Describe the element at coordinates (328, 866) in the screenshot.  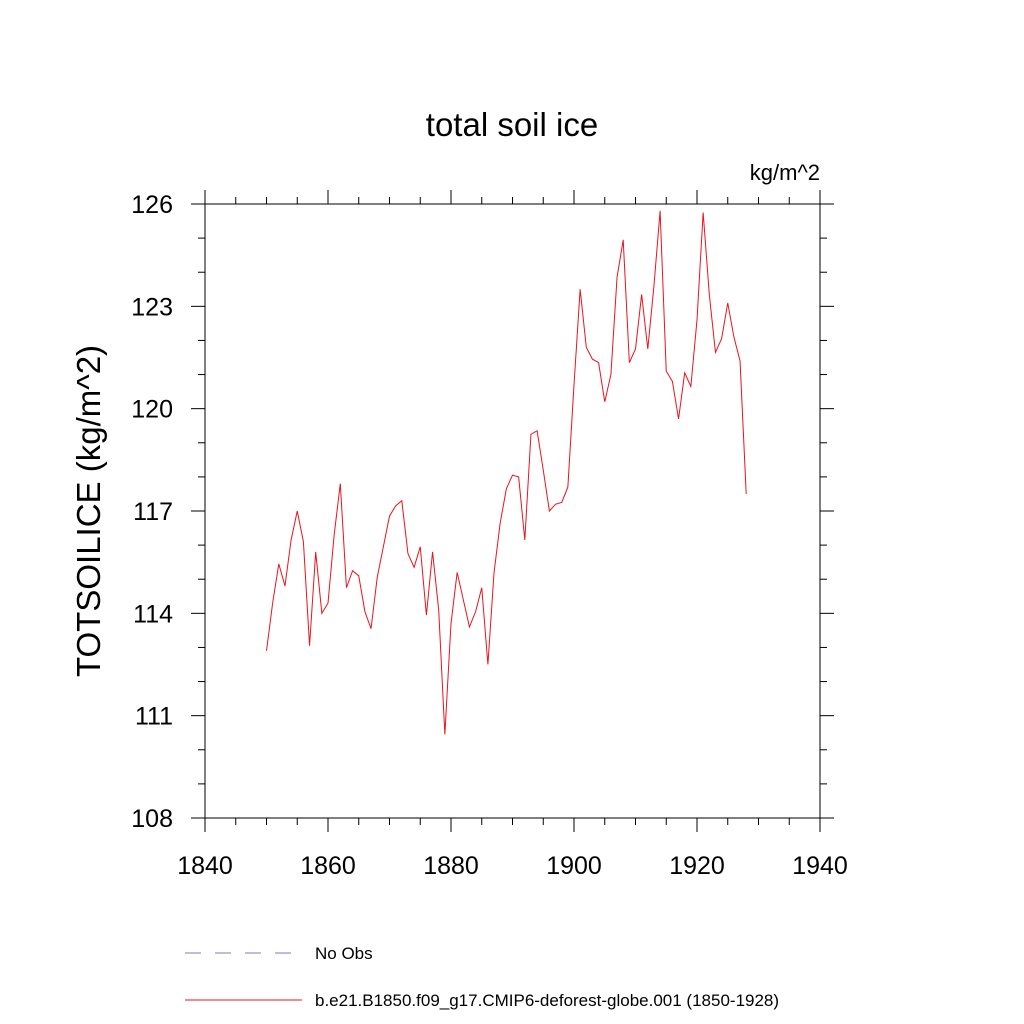
I see `x-tick-label: 1860` at that location.